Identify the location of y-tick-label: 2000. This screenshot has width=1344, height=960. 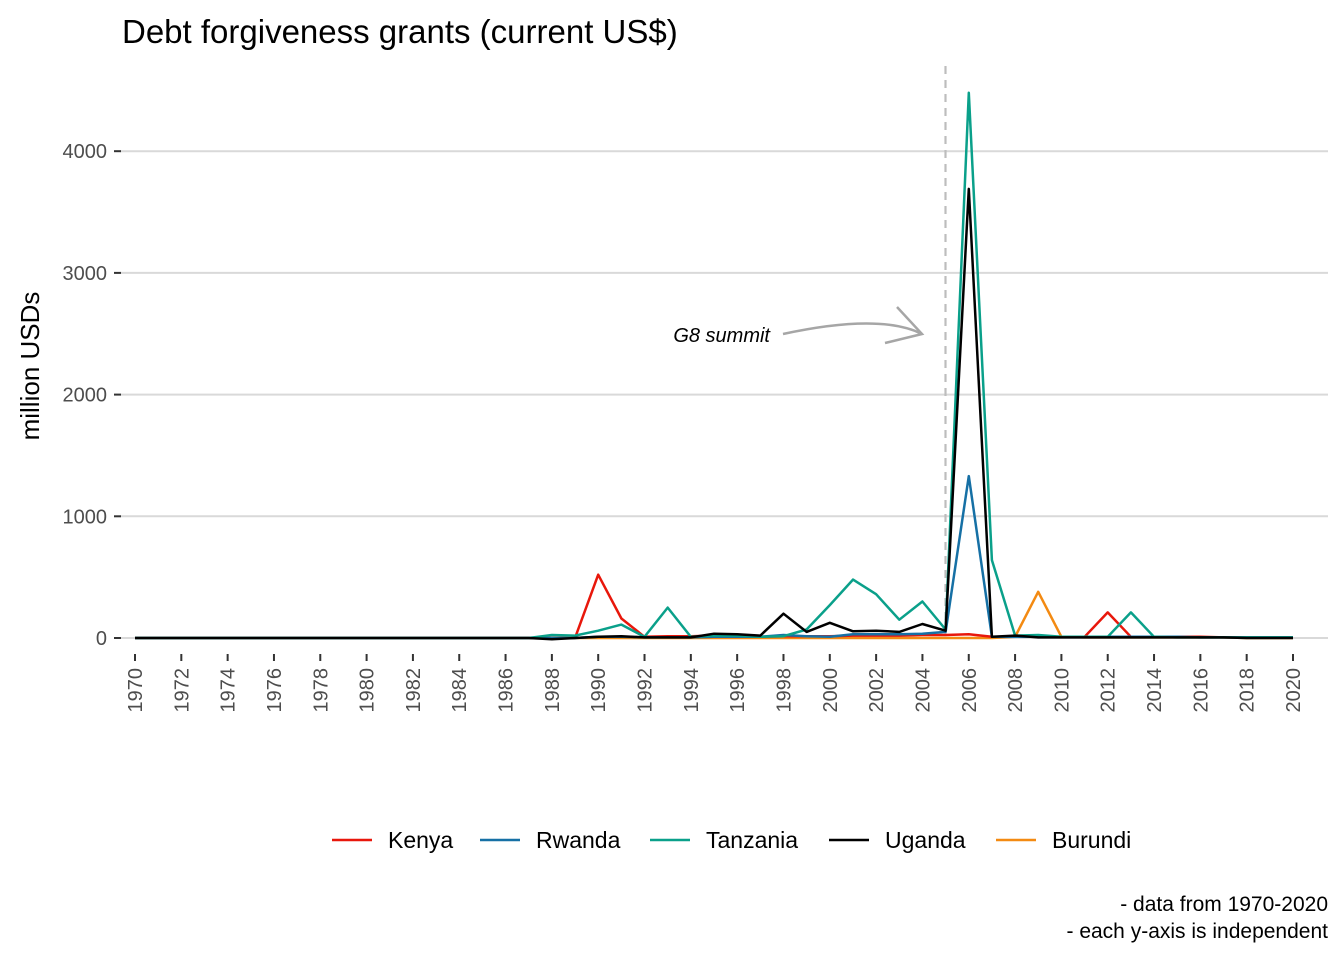
(85, 396).